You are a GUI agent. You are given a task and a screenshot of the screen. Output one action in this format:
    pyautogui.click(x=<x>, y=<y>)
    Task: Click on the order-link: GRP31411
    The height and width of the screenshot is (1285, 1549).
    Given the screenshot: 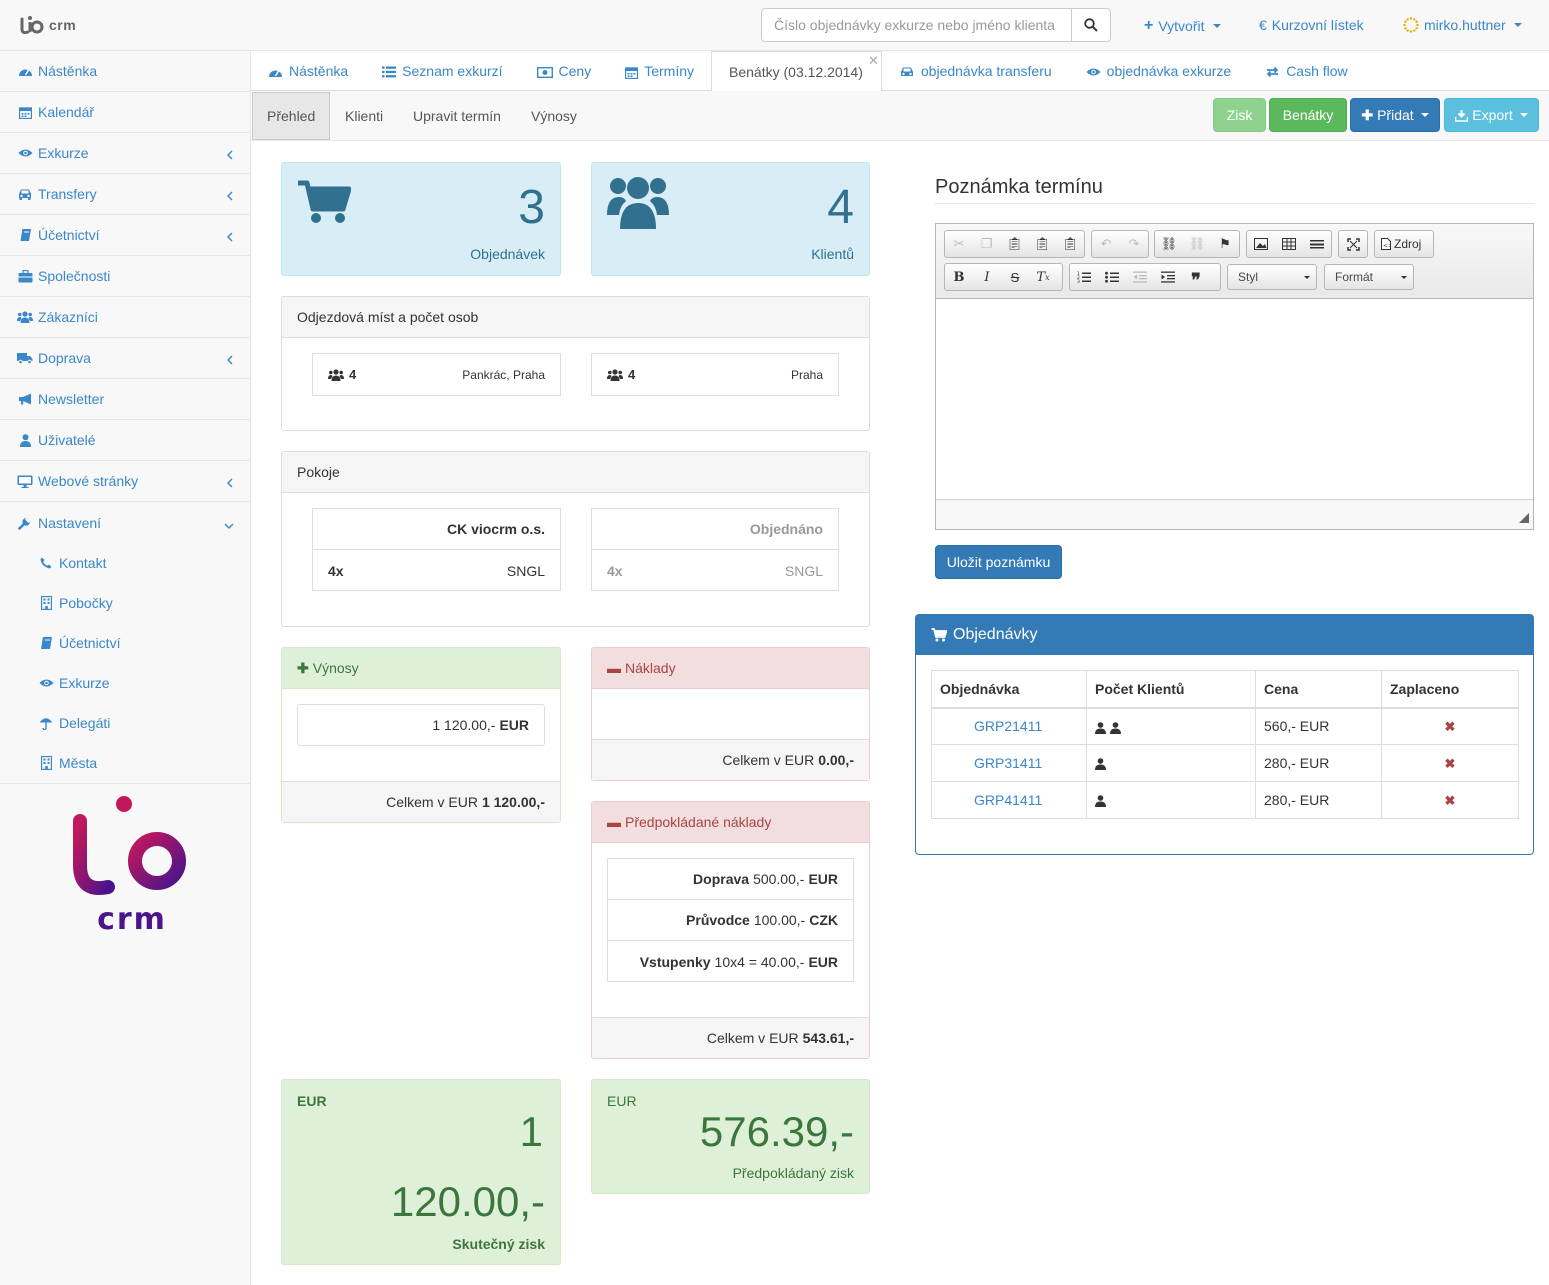 What is the action you would take?
    pyautogui.click(x=1008, y=763)
    